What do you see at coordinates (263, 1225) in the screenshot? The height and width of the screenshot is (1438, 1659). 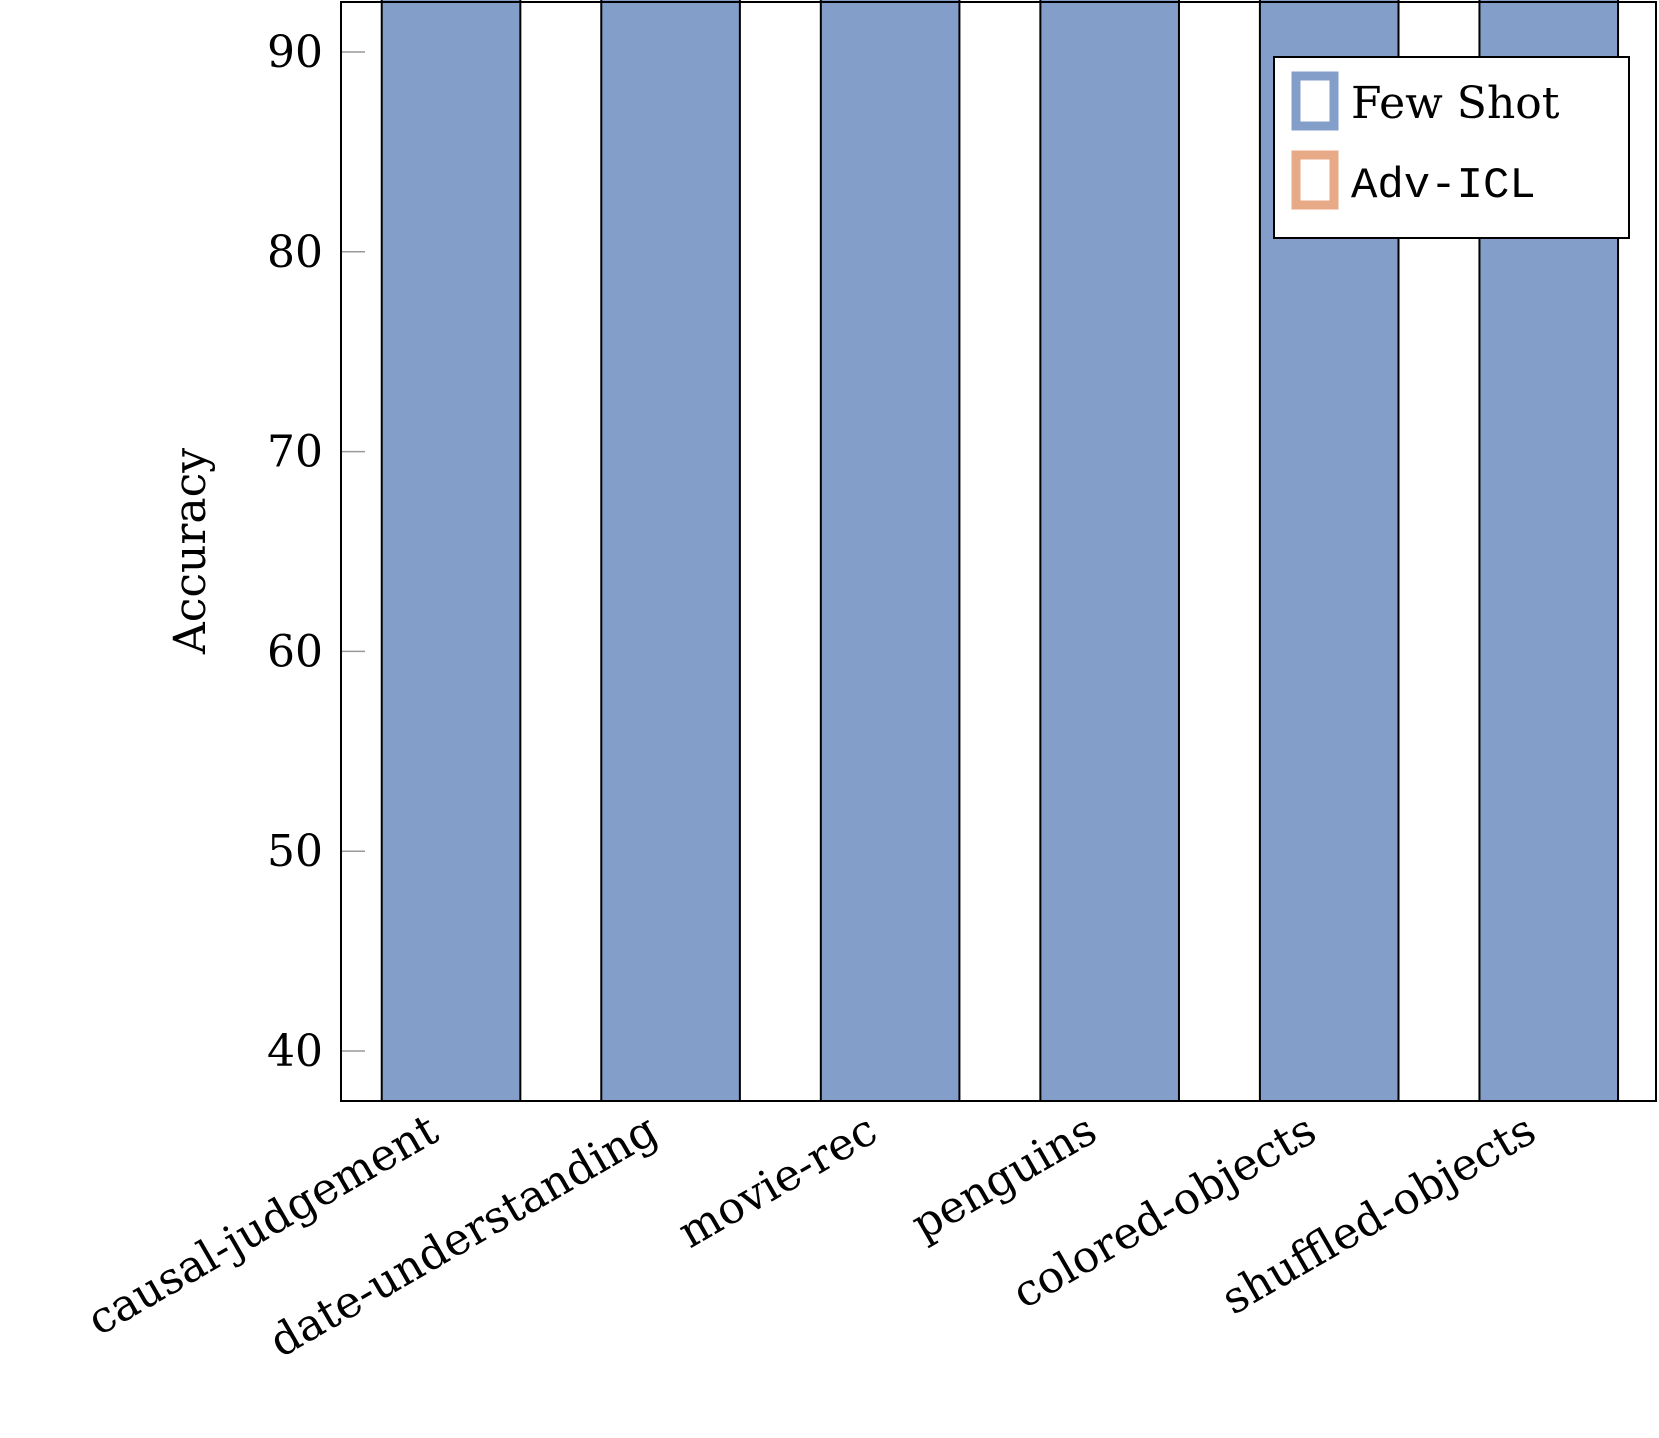 I see `x-tick-label: causal-judgement` at bounding box center [263, 1225].